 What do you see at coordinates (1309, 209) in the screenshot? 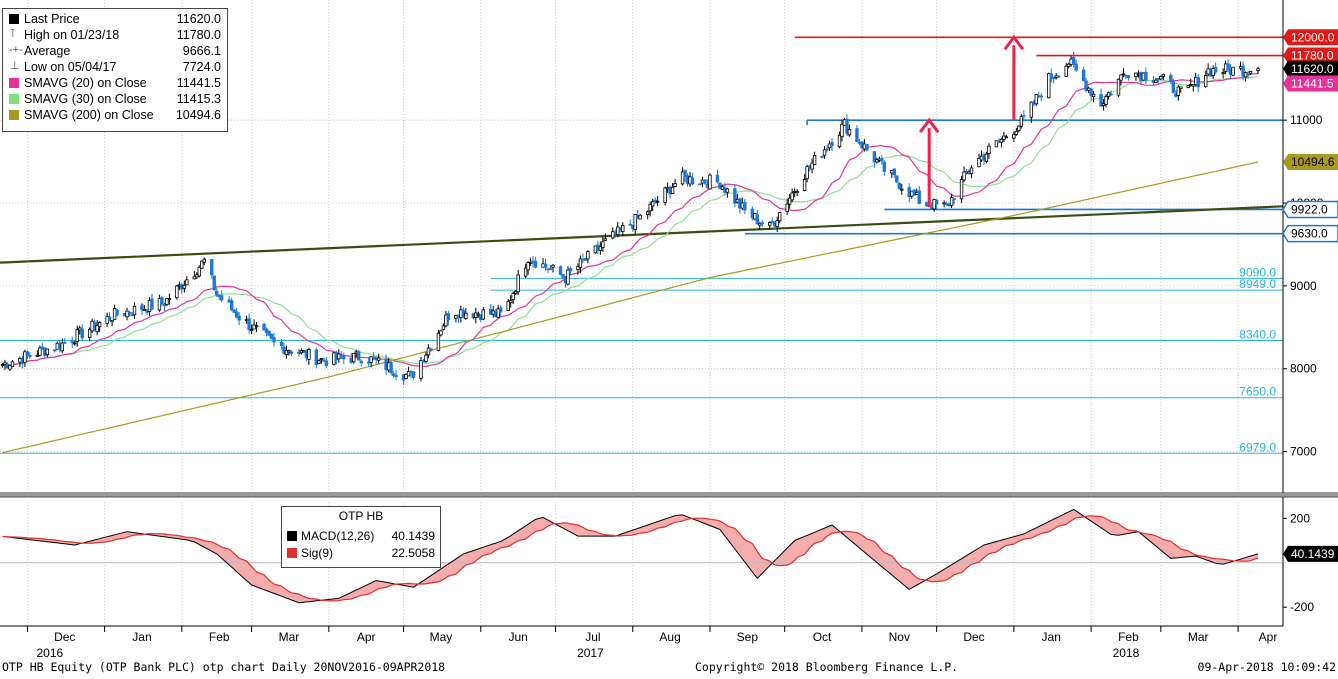
I see `value-tag-label: 9922.0` at bounding box center [1309, 209].